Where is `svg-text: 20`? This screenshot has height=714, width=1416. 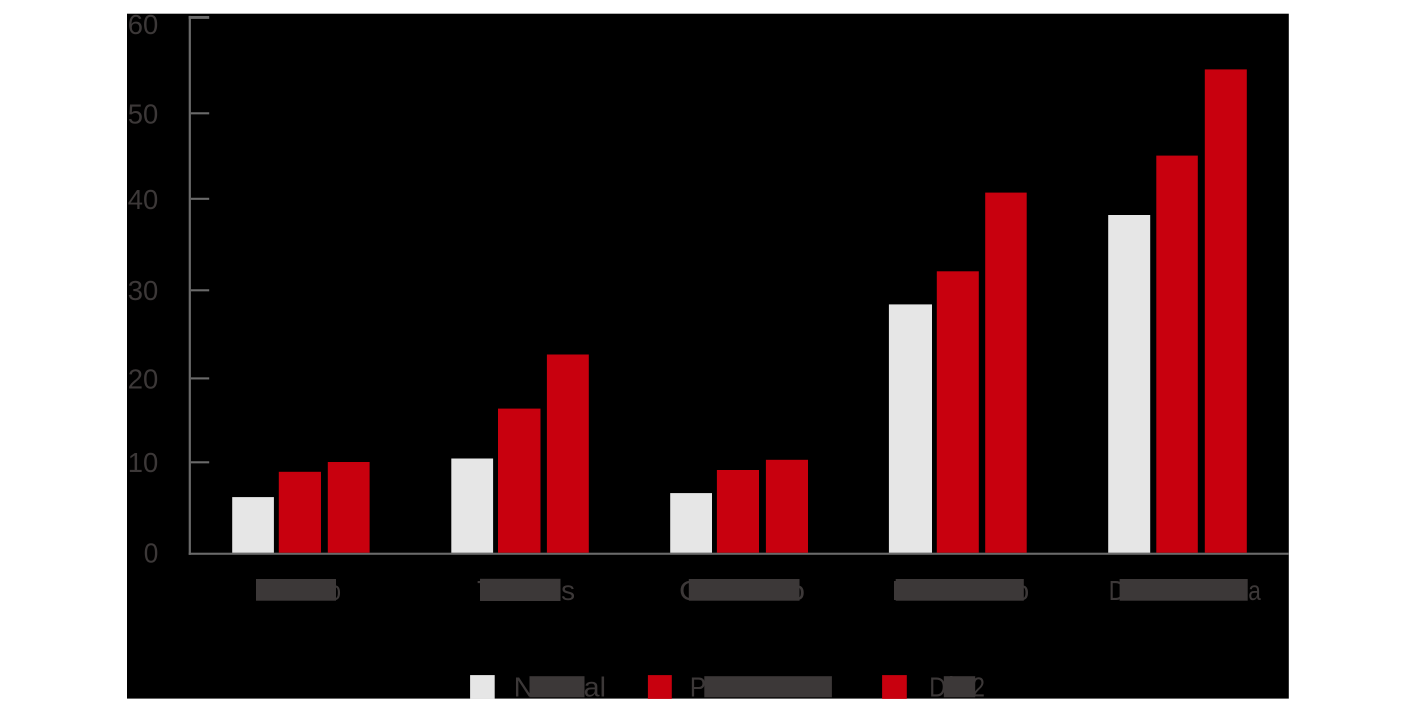
svg-text: 20 is located at coordinates (143, 378).